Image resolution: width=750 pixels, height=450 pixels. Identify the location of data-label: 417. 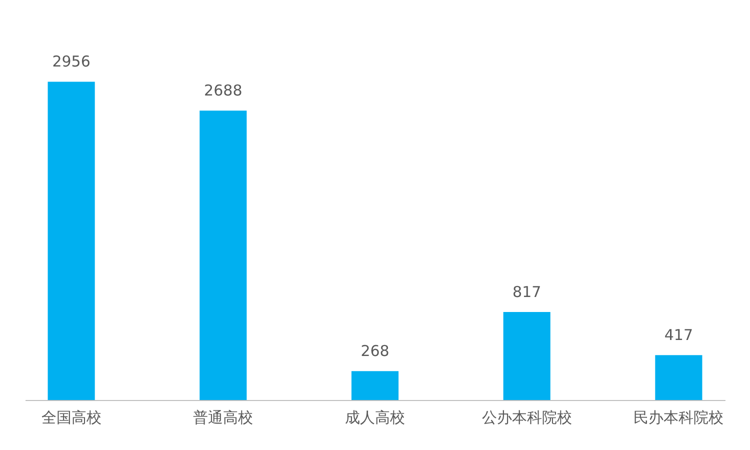
(679, 335).